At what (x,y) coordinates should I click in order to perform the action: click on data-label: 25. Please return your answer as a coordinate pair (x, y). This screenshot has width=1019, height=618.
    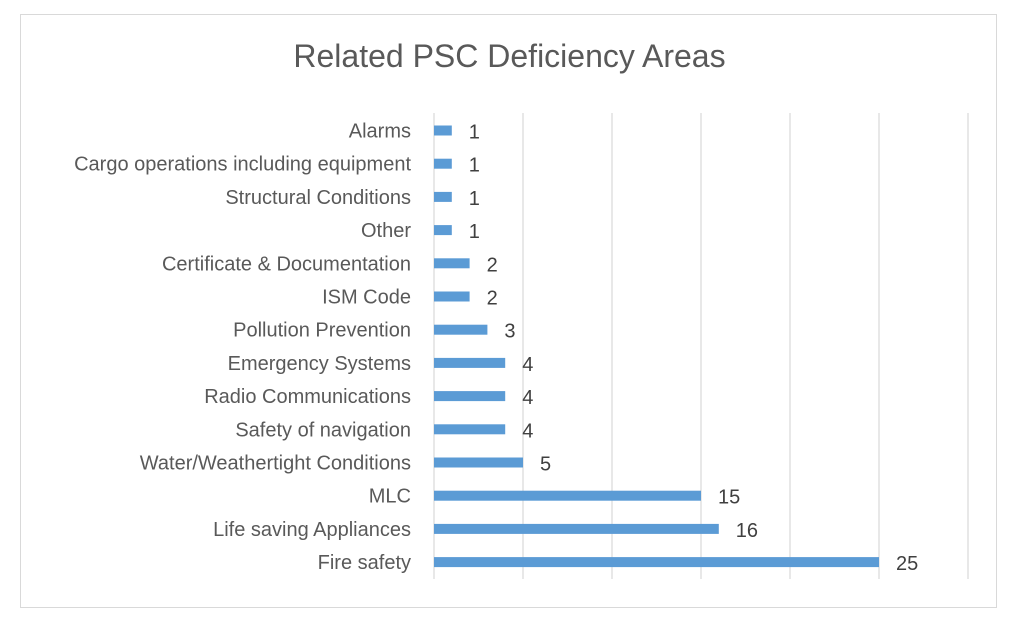
    Looking at the image, I should click on (907, 564).